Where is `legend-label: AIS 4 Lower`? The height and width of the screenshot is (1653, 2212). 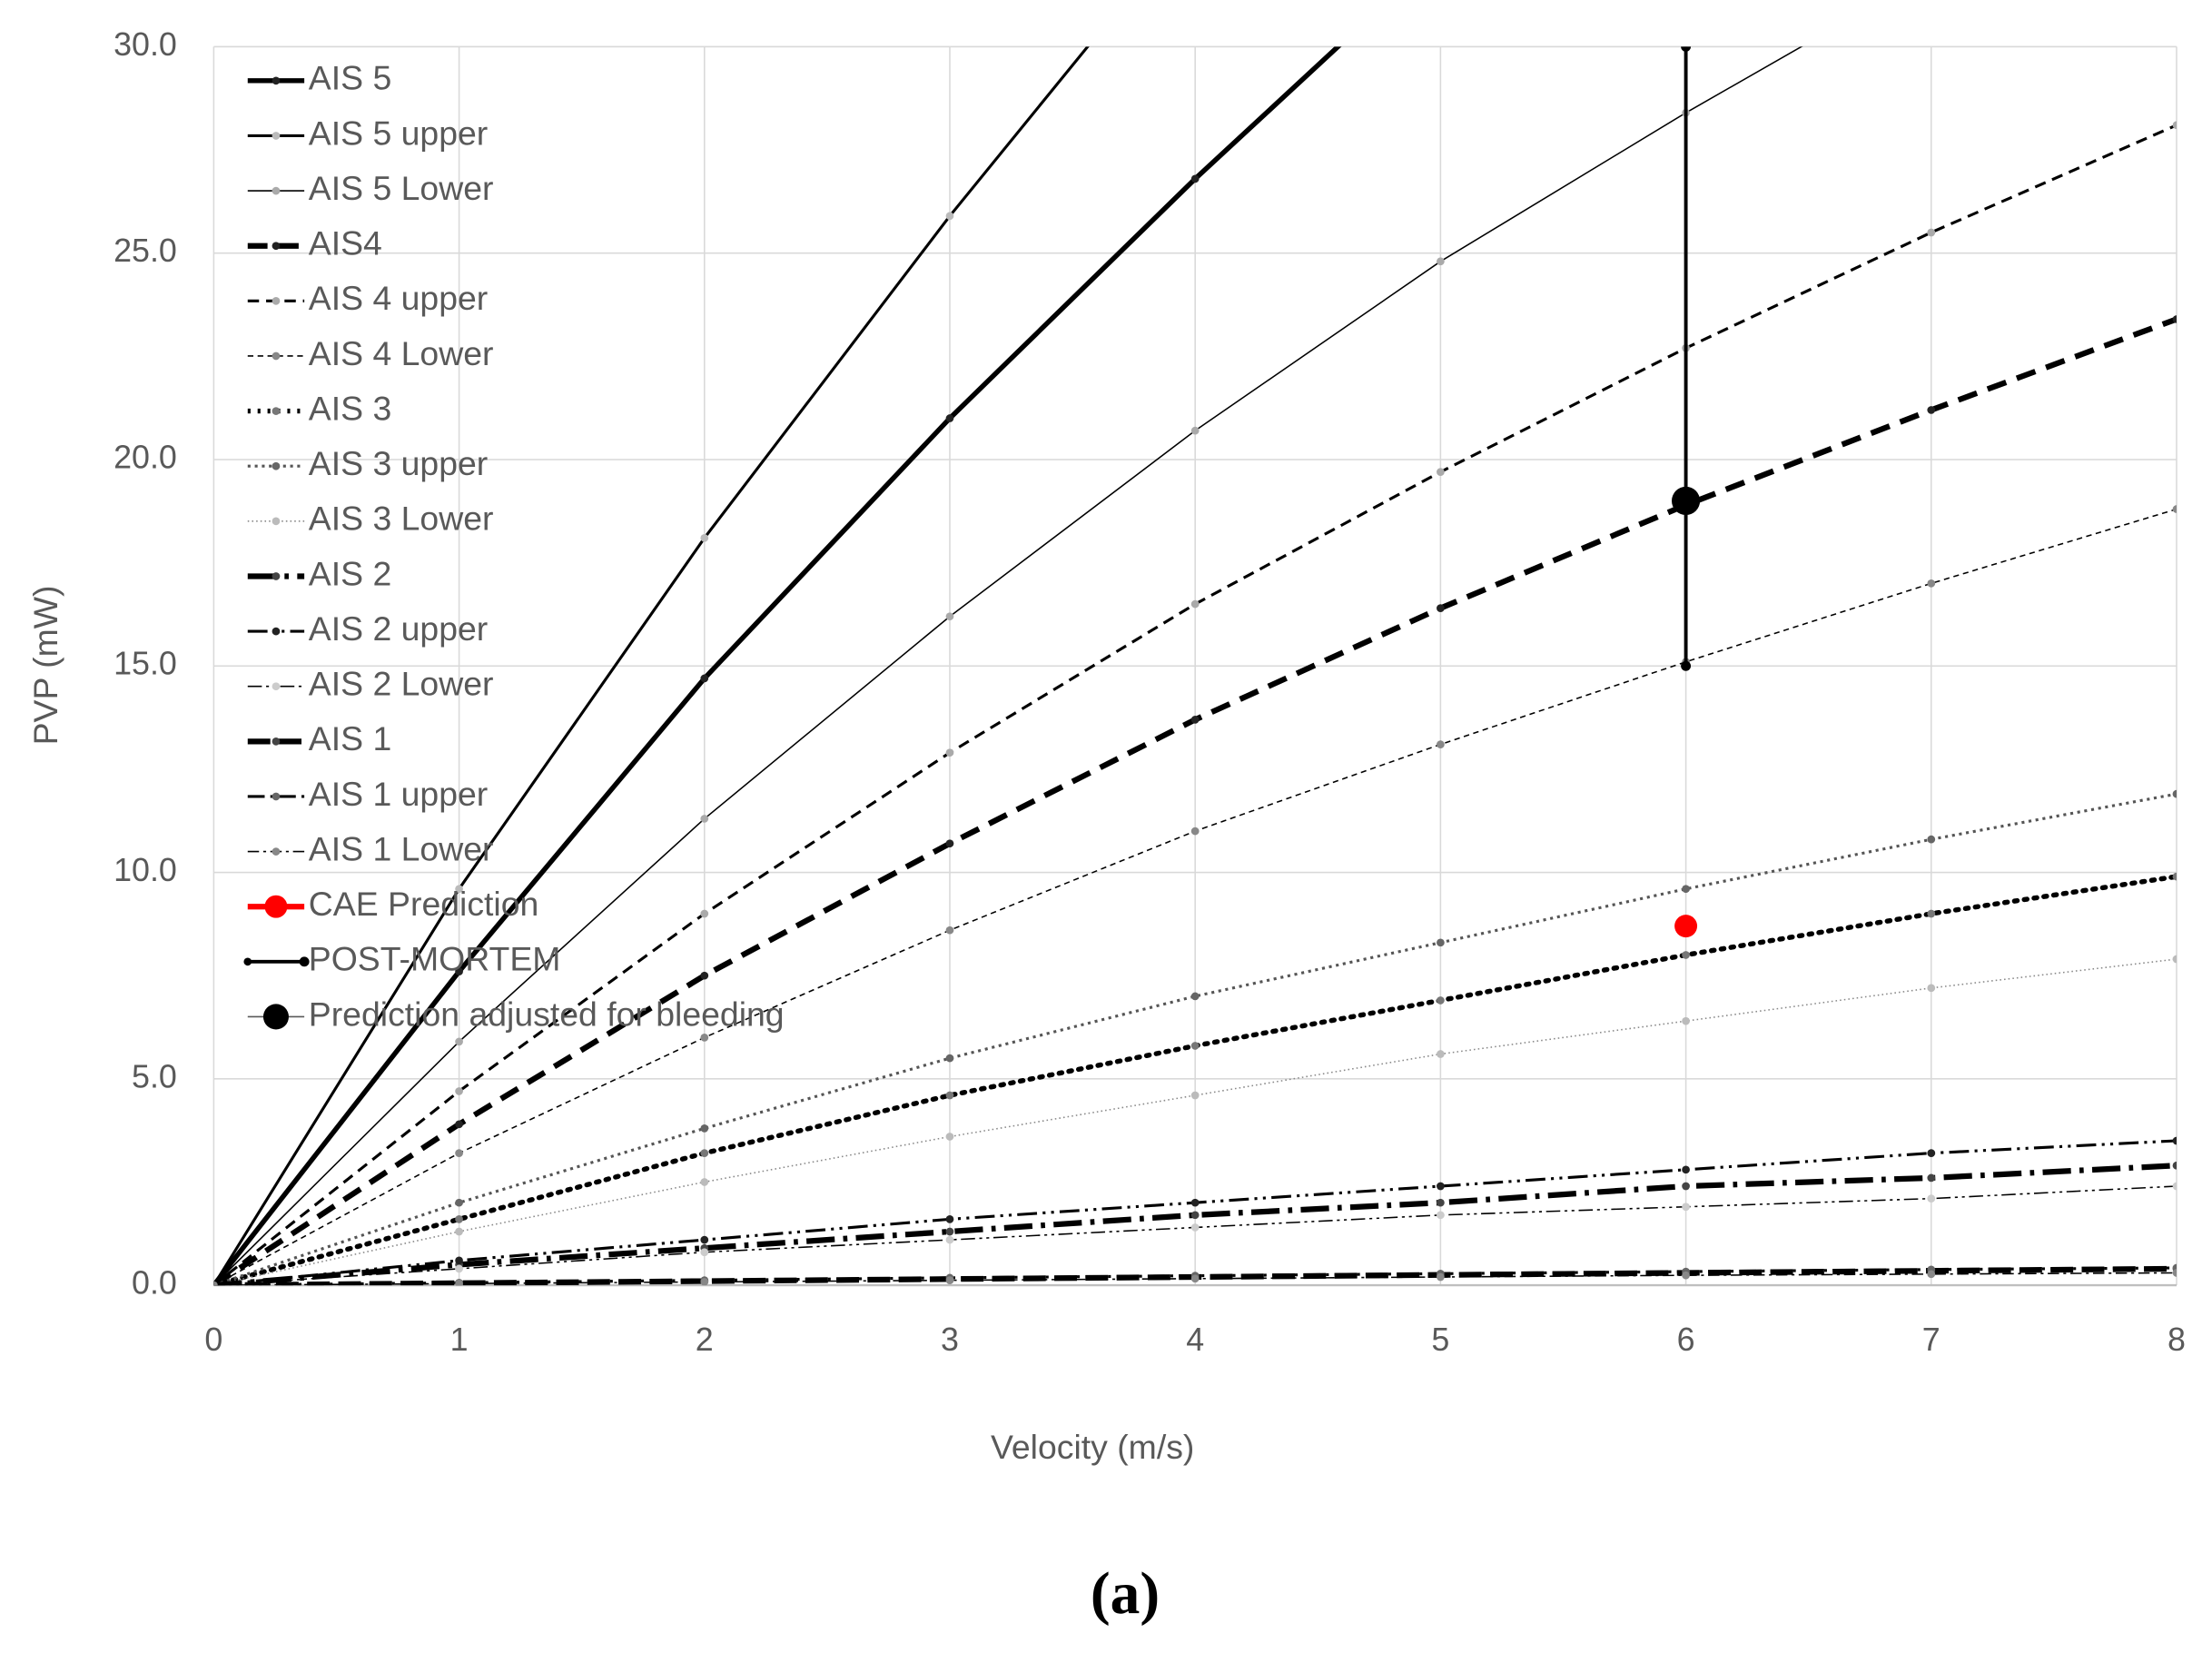
legend-label: AIS 4 Lower is located at coordinates (402, 353).